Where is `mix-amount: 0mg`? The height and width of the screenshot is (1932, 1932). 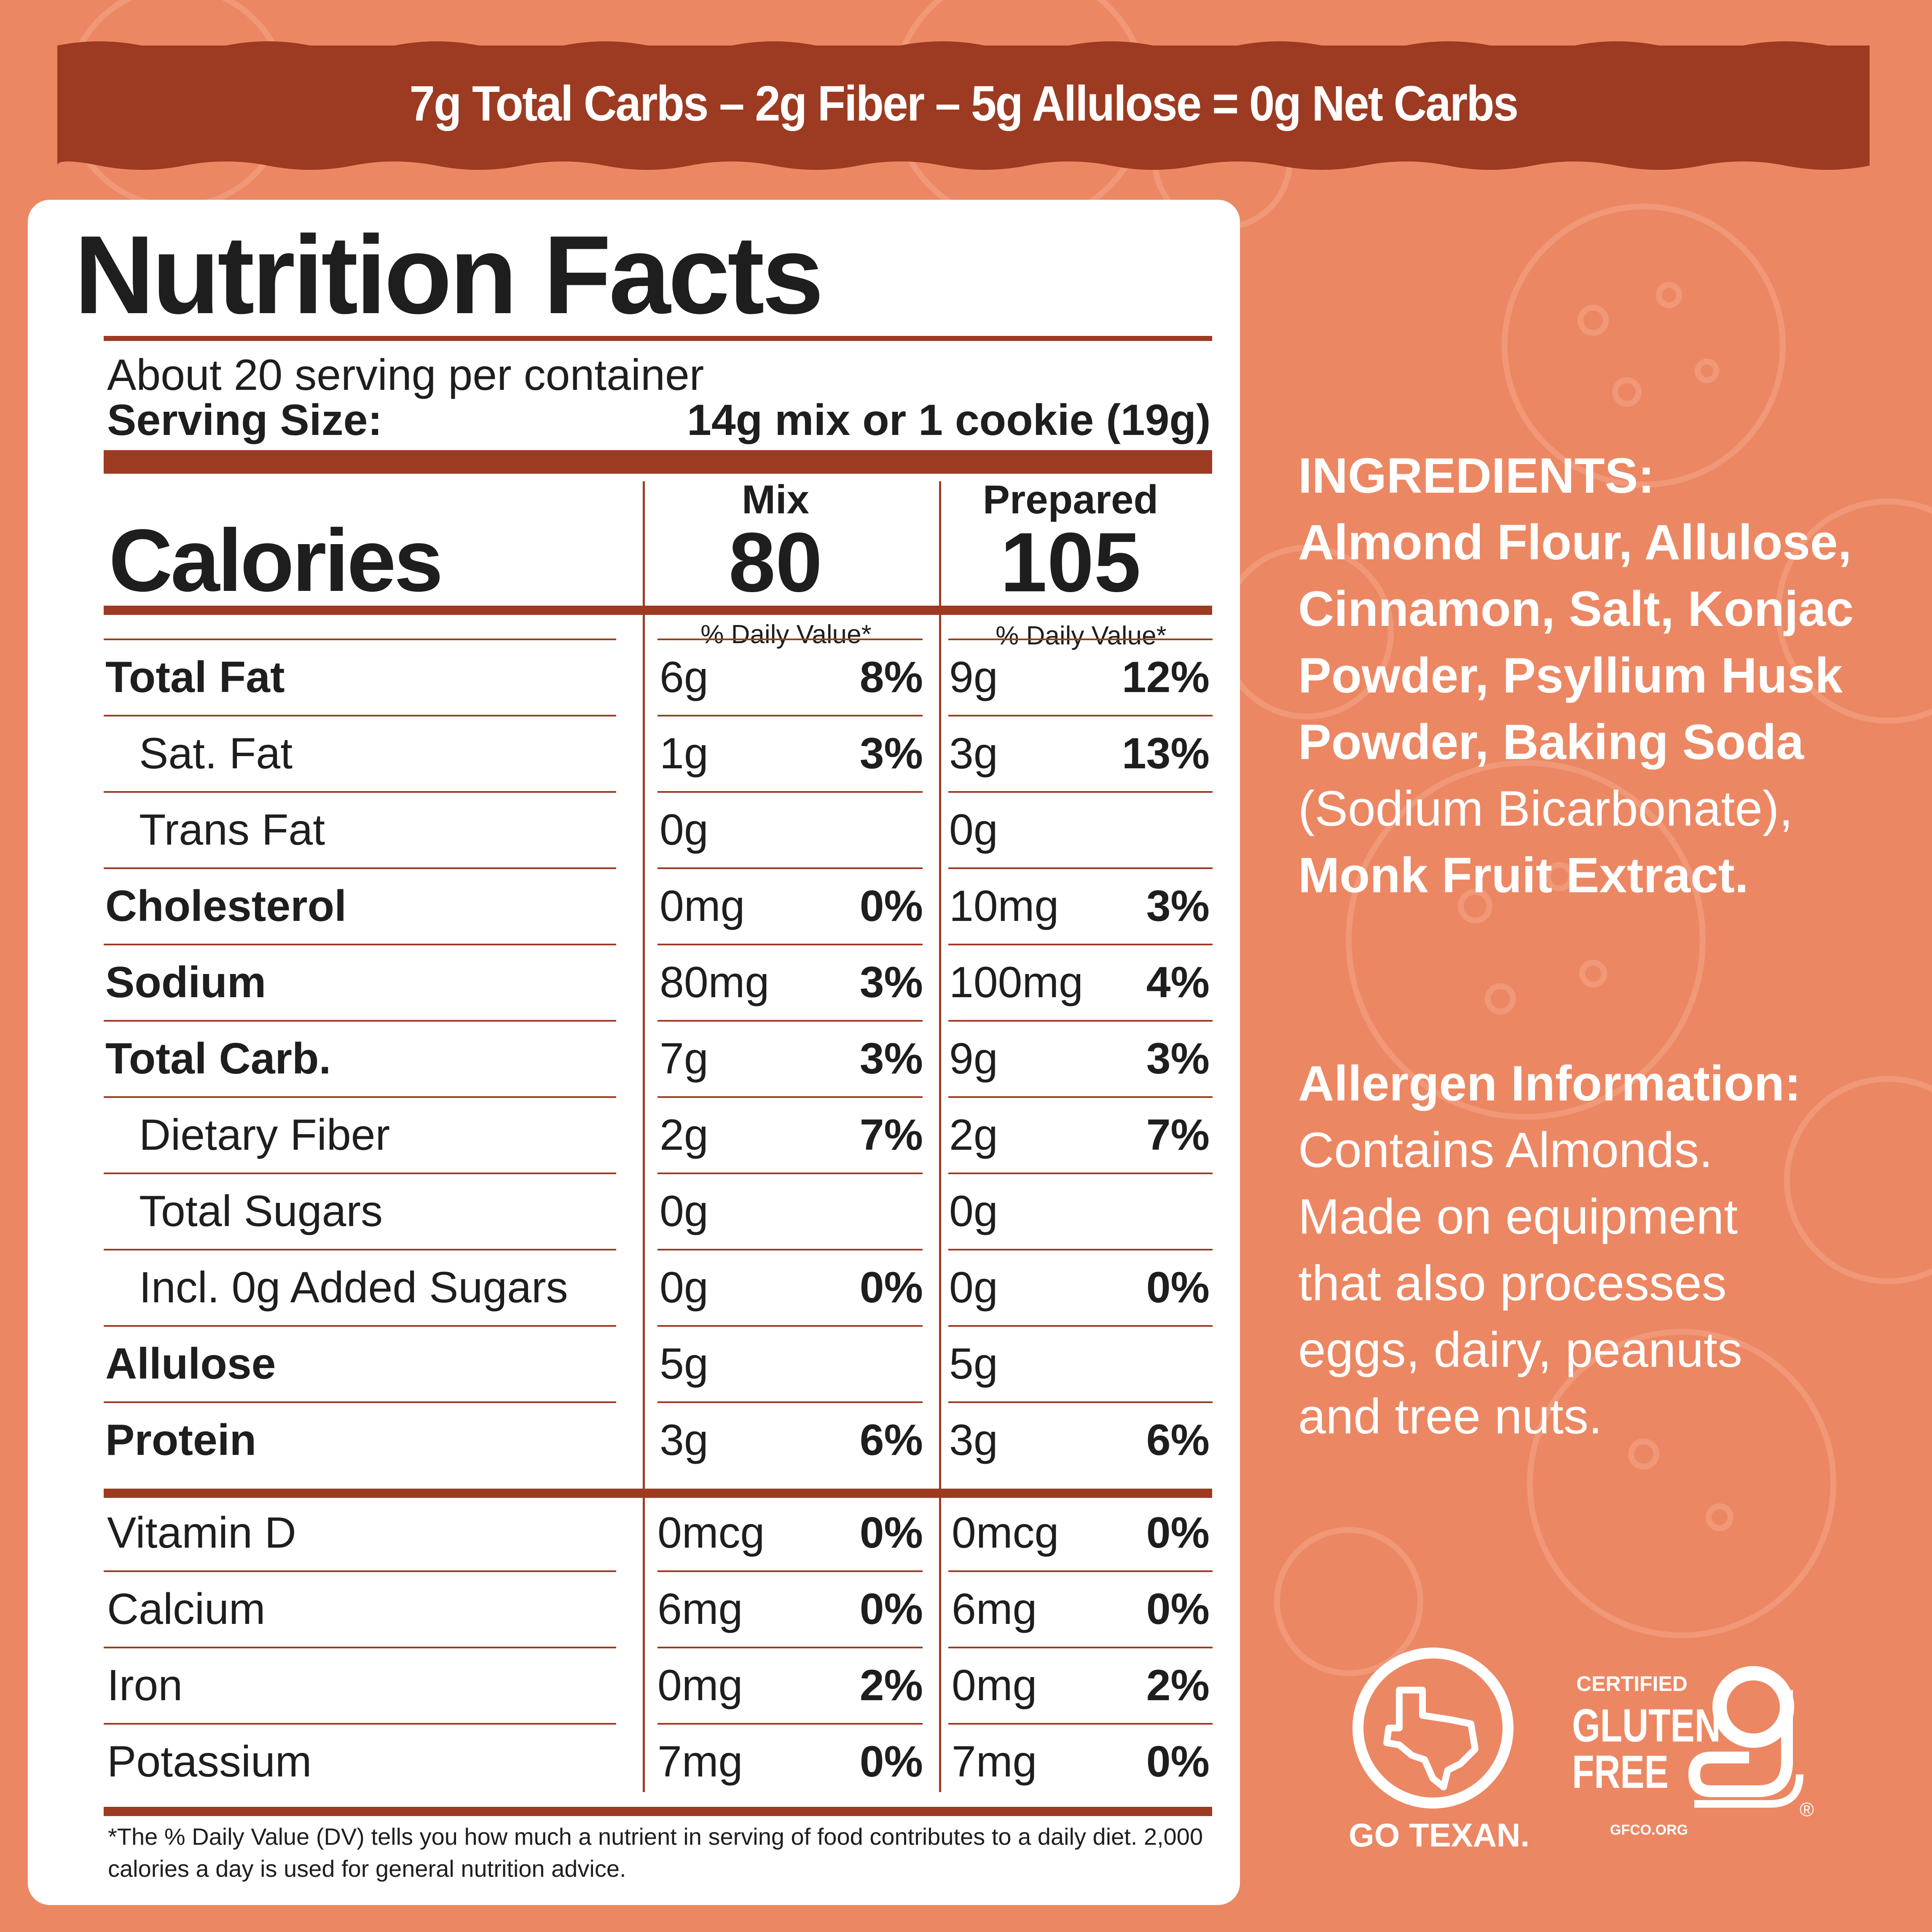 mix-amount: 0mg is located at coordinates (700, 1685).